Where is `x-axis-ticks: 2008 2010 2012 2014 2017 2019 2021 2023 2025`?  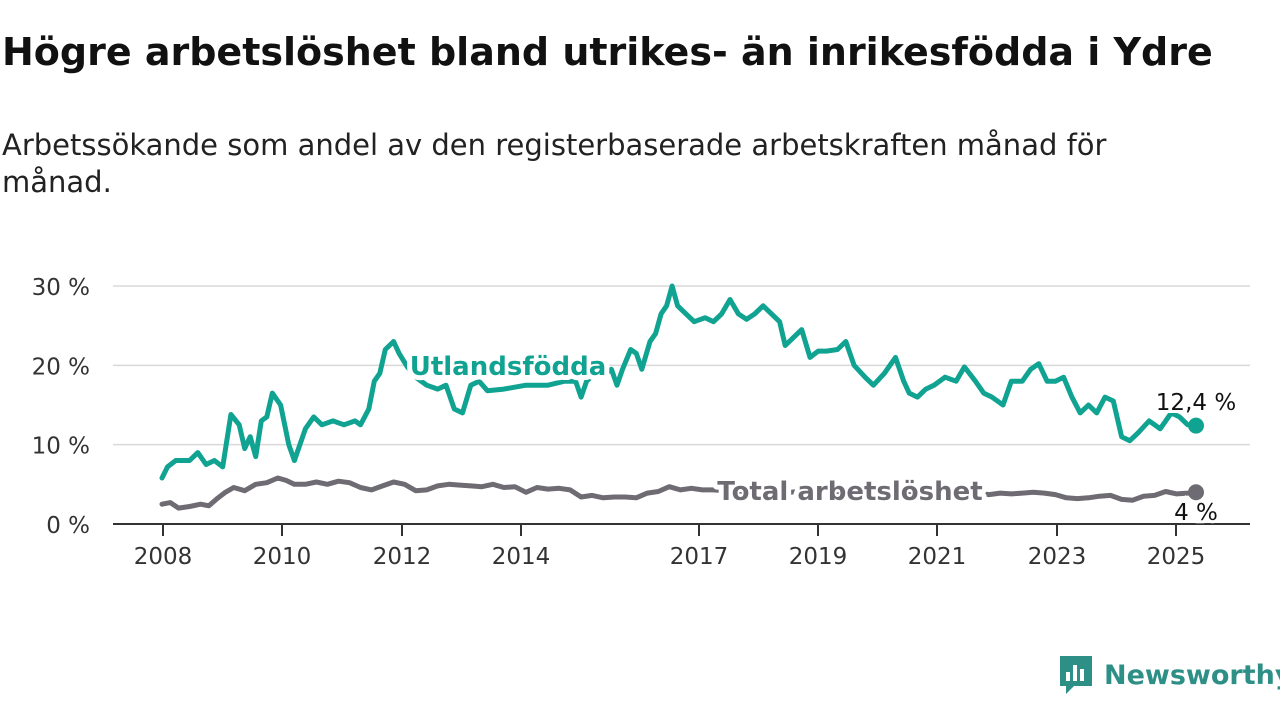
x-axis-ticks: 2008 2010 2012 2014 2017 2019 2021 2023 2025 is located at coordinates (670, 547).